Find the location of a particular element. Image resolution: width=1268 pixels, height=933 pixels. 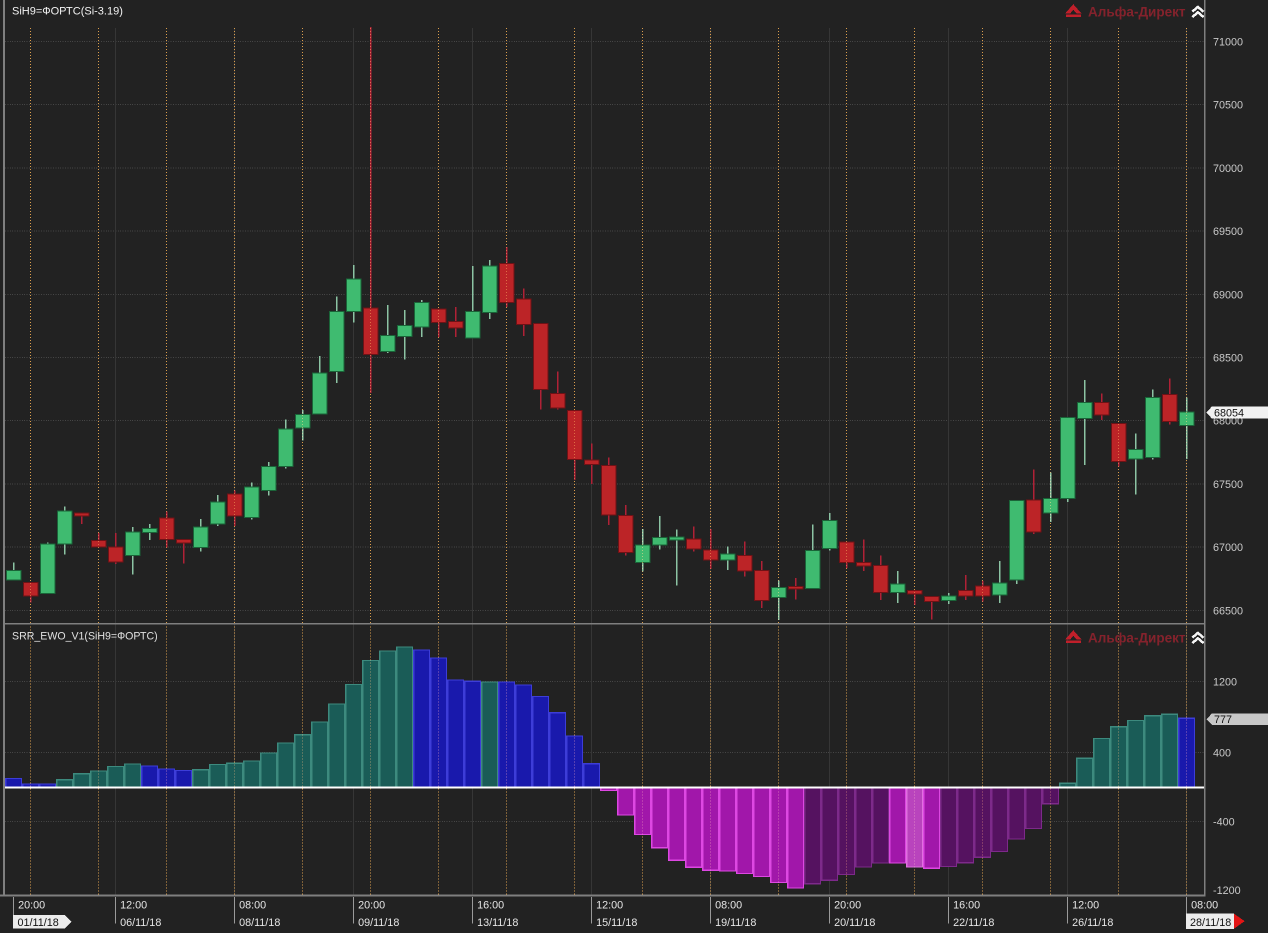

svg-text: 19/11/18 is located at coordinates (735, 923).